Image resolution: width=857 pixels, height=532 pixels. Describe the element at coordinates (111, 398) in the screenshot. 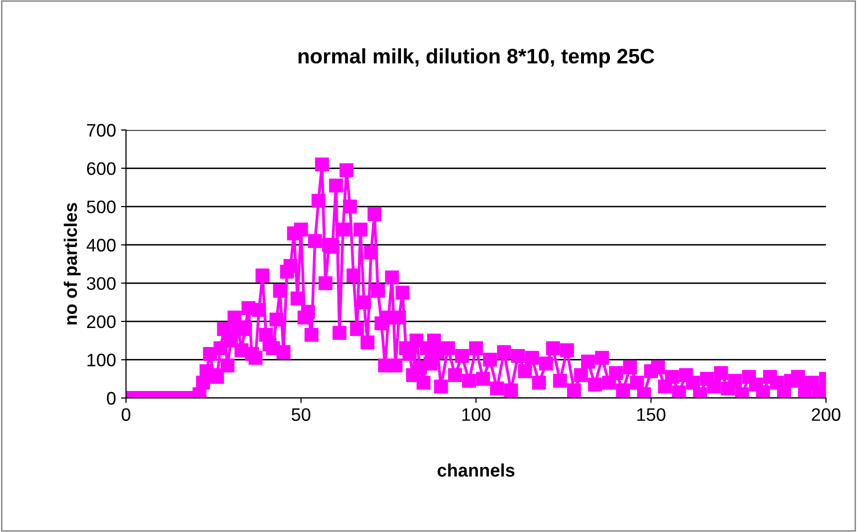

I see `y-tick-label: 0` at that location.